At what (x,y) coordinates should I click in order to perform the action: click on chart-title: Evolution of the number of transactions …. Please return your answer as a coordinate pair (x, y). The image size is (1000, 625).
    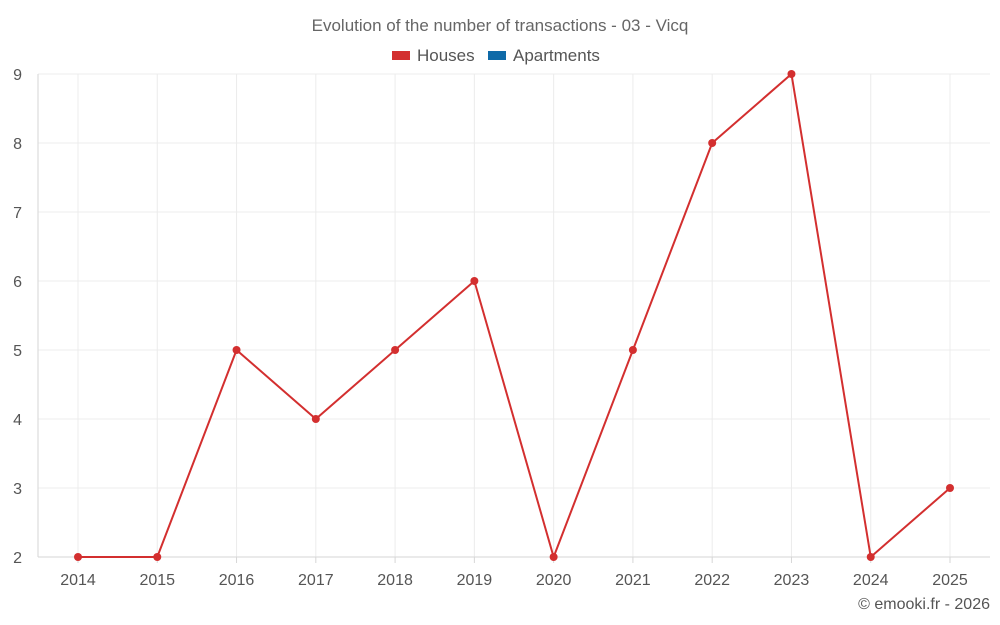
    Looking at the image, I should click on (500, 25).